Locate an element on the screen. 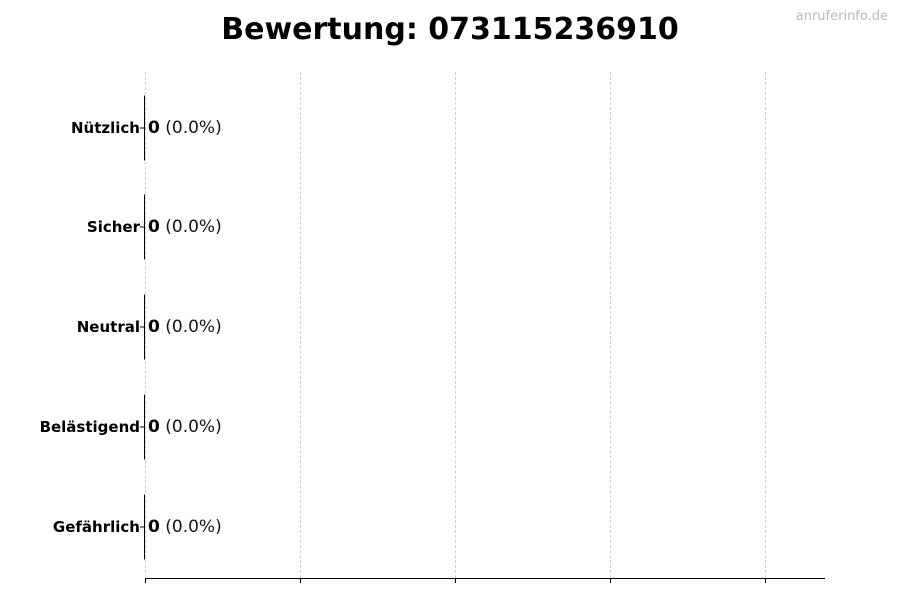  y-axis-label-belaestigend: Belästigend is located at coordinates (89, 427).